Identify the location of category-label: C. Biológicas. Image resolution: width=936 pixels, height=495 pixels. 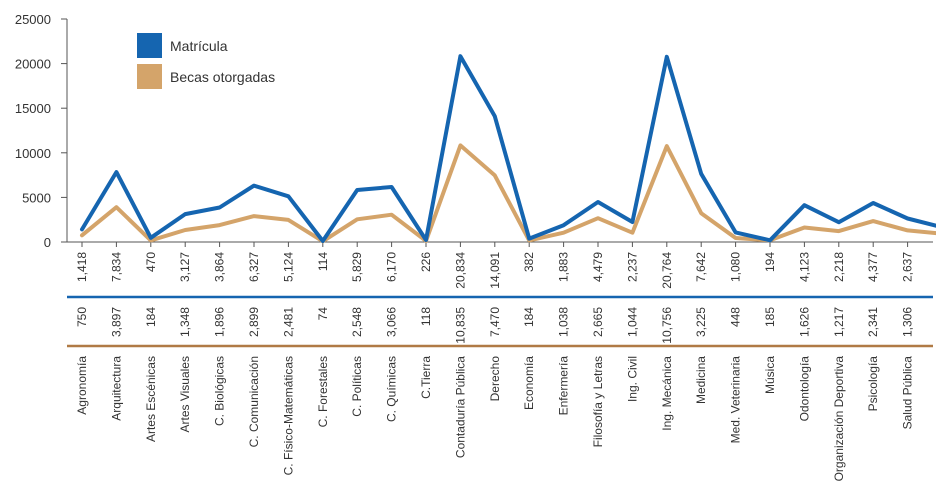
(220, 391).